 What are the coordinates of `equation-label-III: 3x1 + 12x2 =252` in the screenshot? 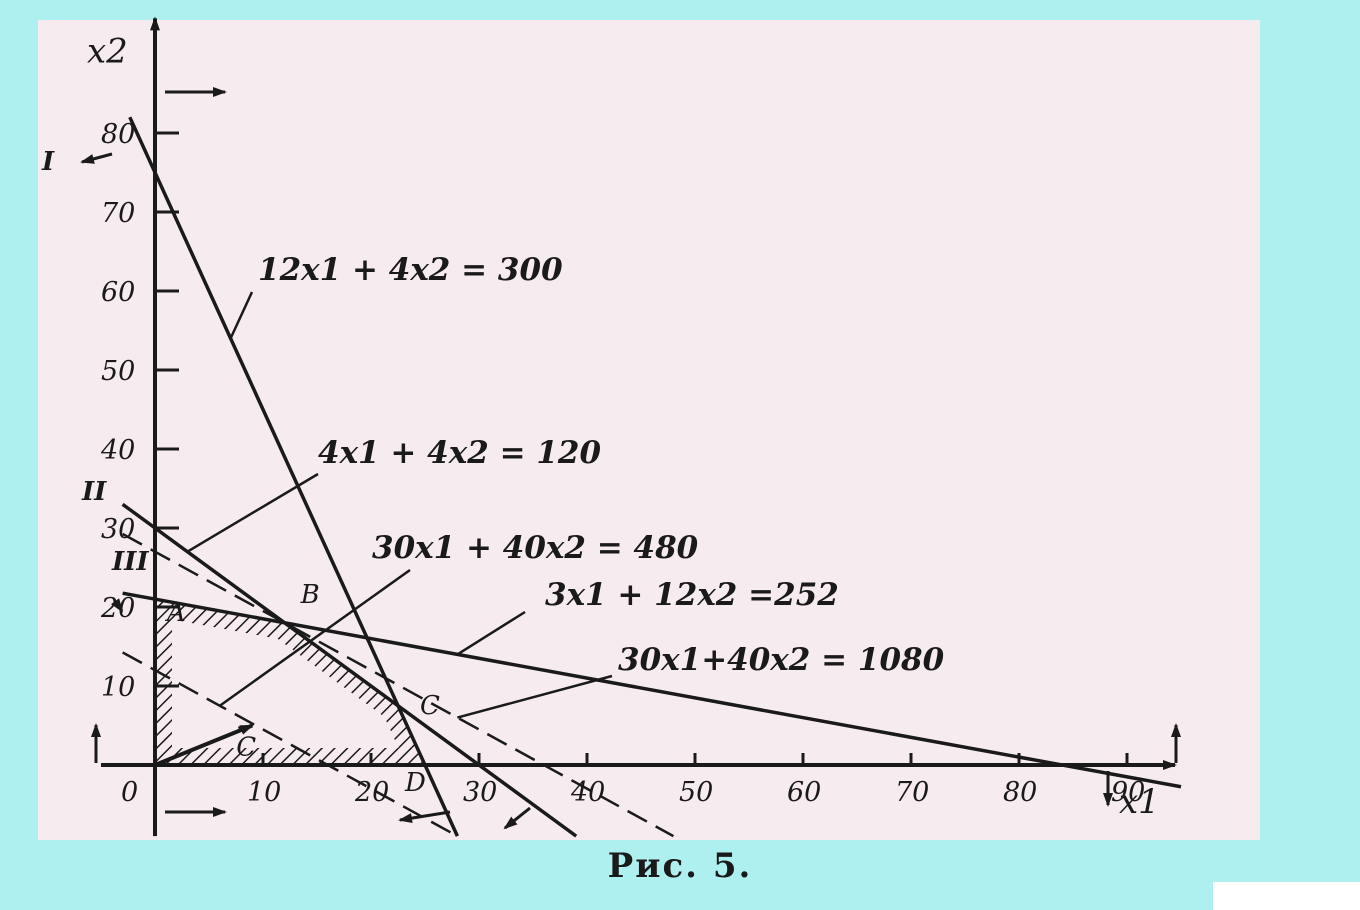 It's located at (692, 595).